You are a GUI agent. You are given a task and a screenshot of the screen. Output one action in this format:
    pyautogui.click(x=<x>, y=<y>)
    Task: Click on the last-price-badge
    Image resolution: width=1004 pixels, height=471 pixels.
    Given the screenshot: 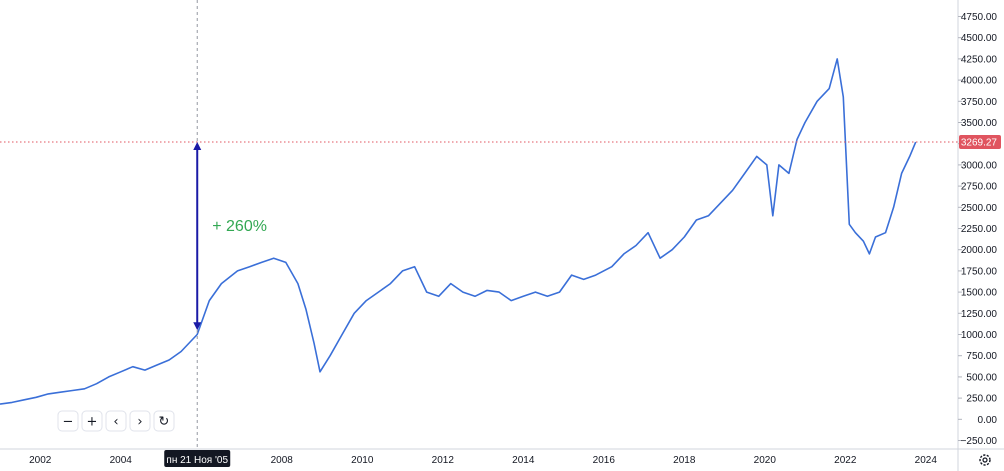 What is the action you would take?
    pyautogui.click(x=980, y=142)
    